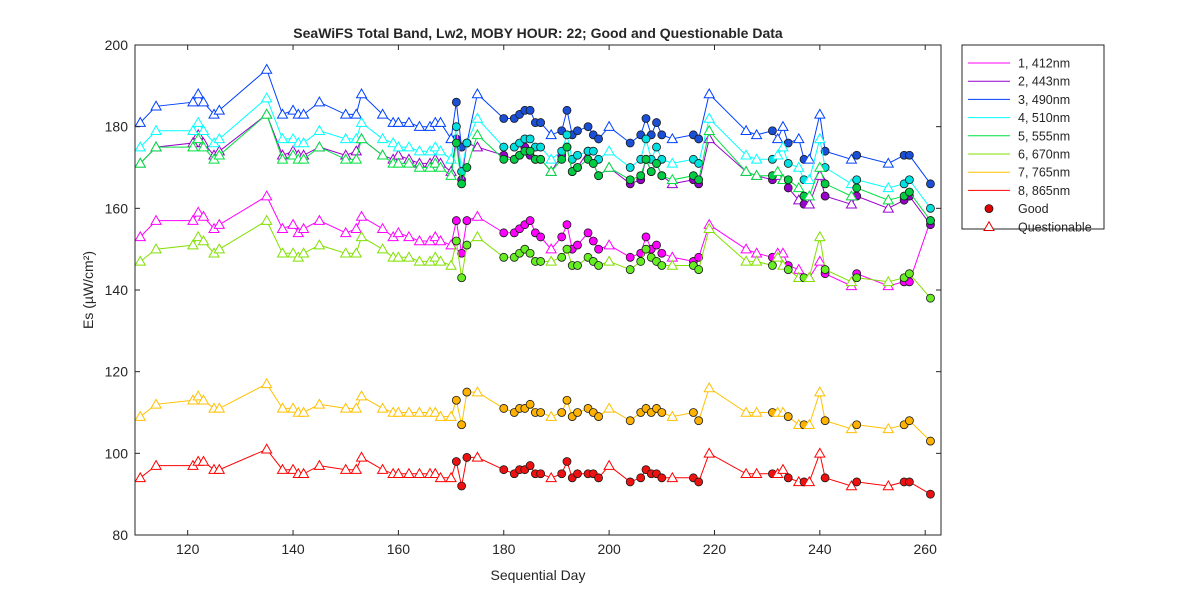  What do you see at coordinates (117, 290) in the screenshot?
I see `y-tick-label: 140` at bounding box center [117, 290].